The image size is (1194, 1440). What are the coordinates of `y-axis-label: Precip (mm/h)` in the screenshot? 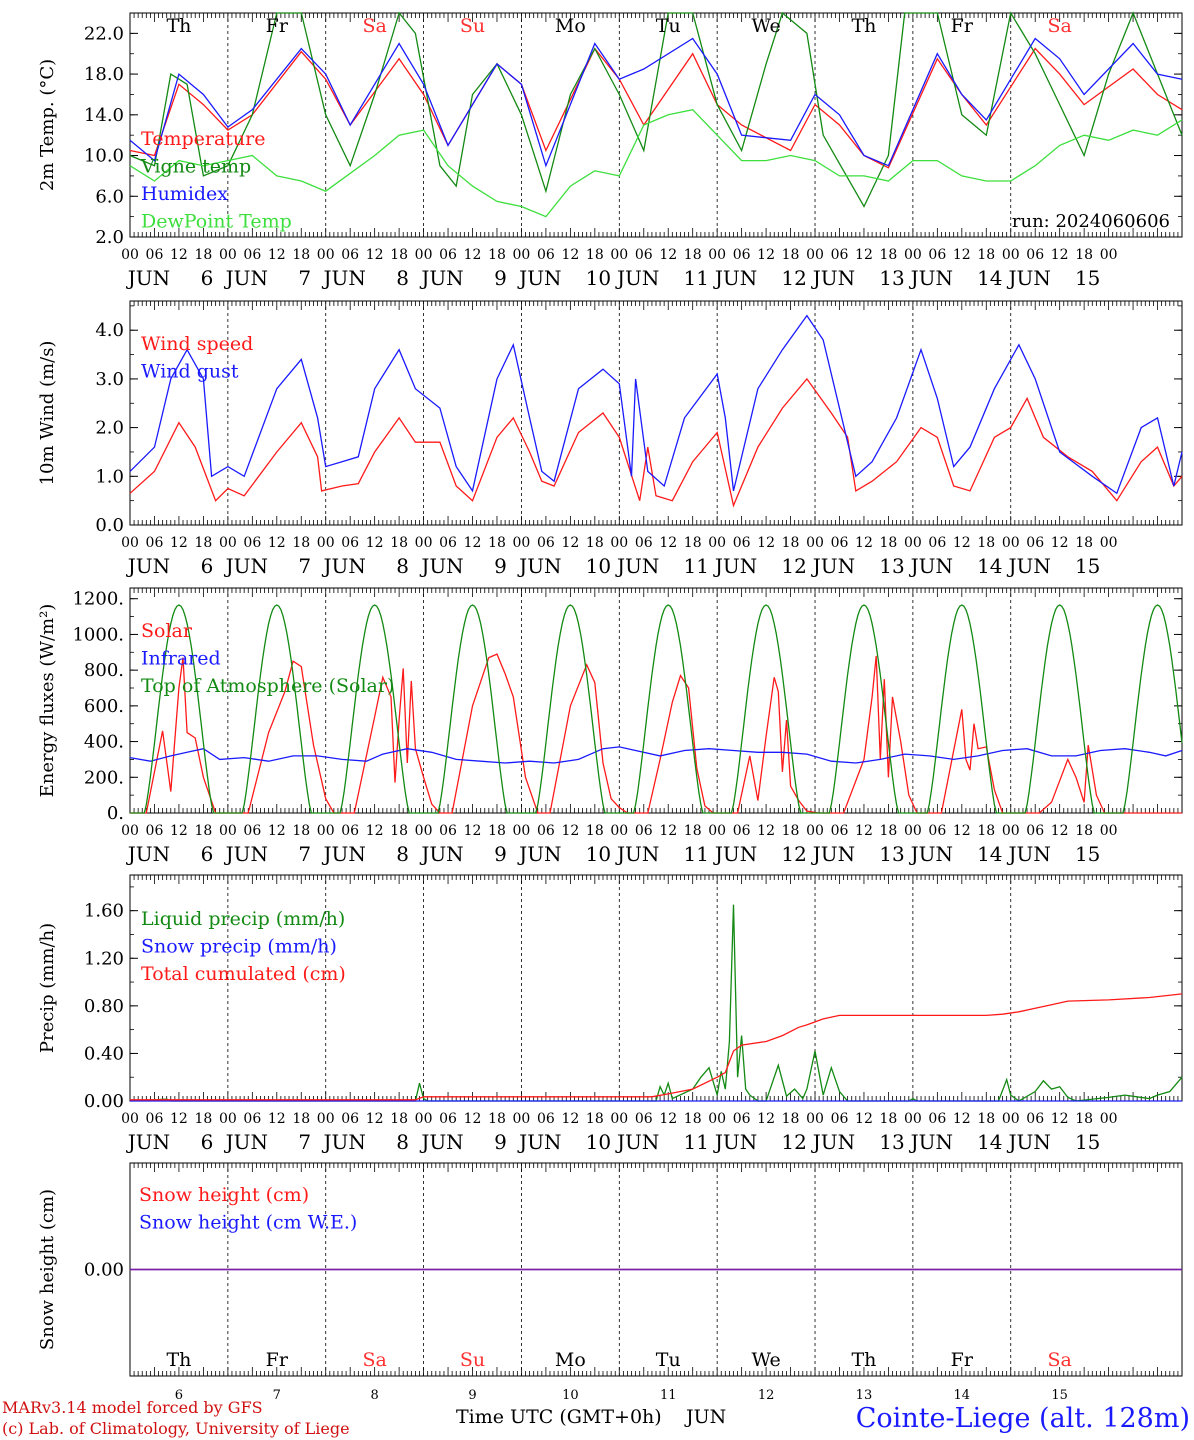 It's located at (47, 988).